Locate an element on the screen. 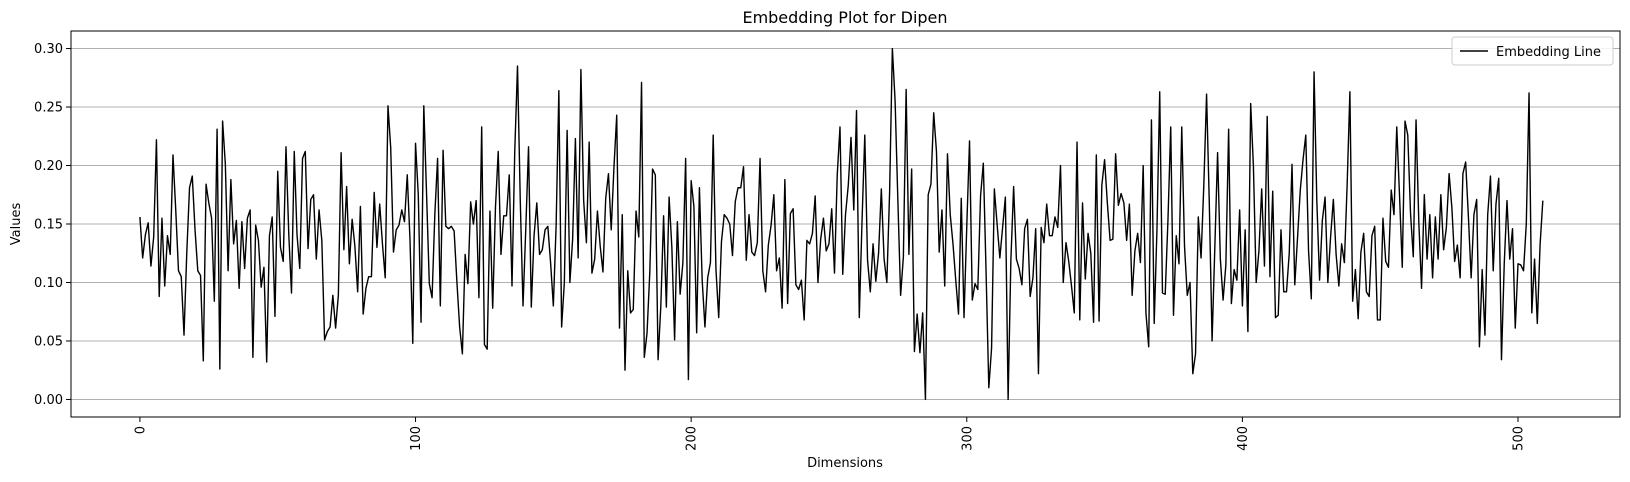 This screenshot has height=482, width=1630. x-tick-label: 0 is located at coordinates (140, 430).